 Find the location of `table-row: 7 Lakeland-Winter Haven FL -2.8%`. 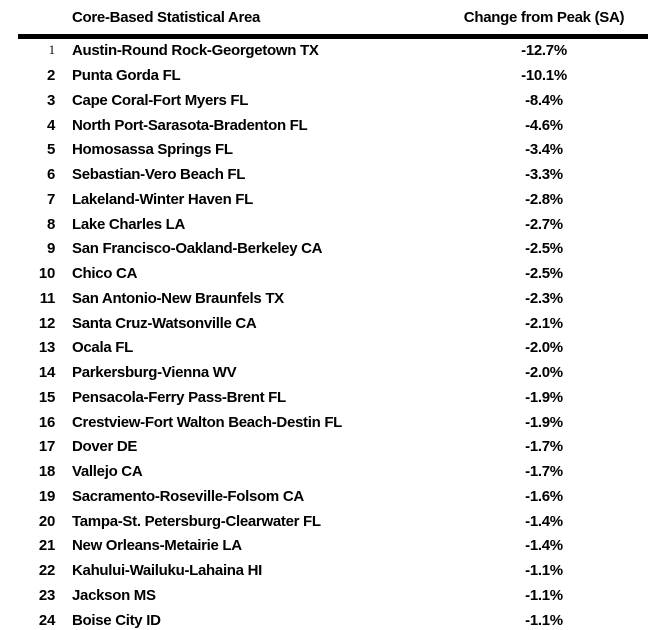

table-row: 7 Lakeland-Winter Haven FL -2.8% is located at coordinates (332, 199).